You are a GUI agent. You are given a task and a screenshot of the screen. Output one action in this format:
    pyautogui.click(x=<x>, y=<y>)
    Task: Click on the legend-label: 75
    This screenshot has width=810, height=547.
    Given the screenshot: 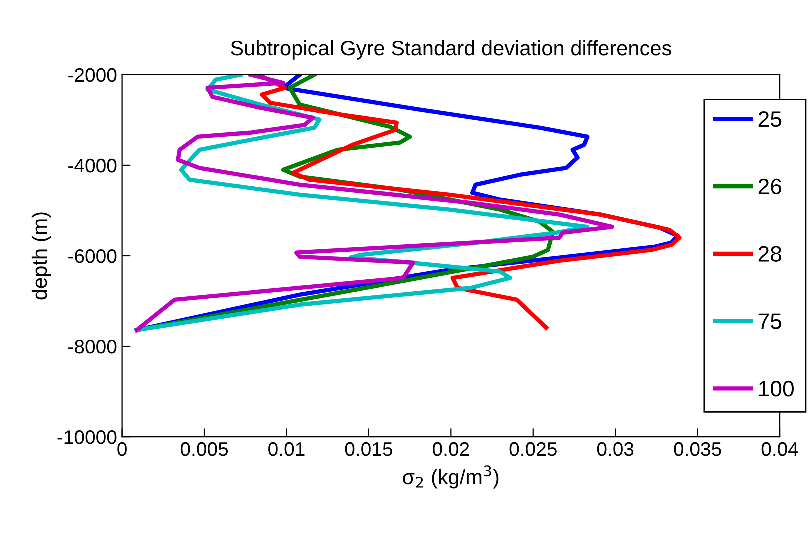 What is the action you would take?
    pyautogui.click(x=770, y=322)
    